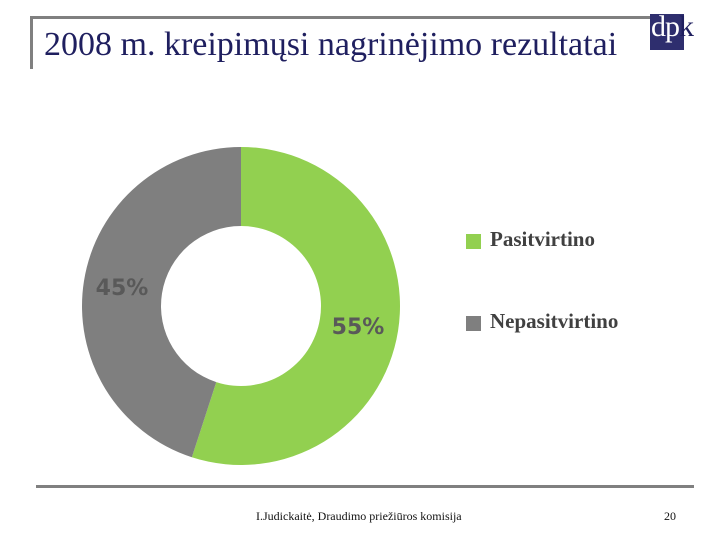 This screenshot has height=540, width=720. I want to click on dpk-logo: dpk, so click(676, 30).